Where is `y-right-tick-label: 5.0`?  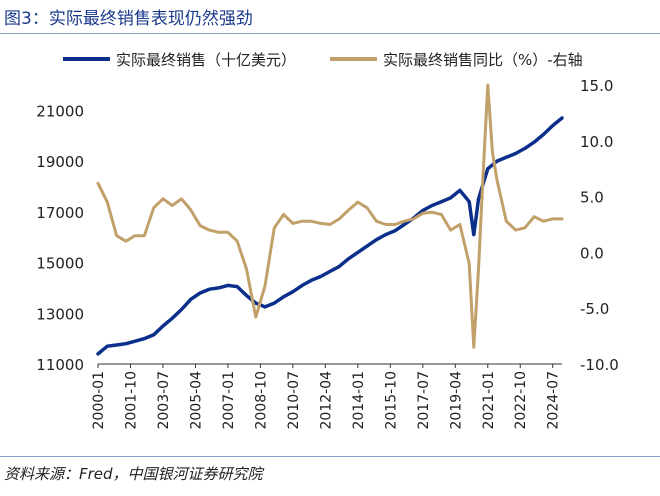
y-right-tick-label: 5.0 is located at coordinates (592, 198).